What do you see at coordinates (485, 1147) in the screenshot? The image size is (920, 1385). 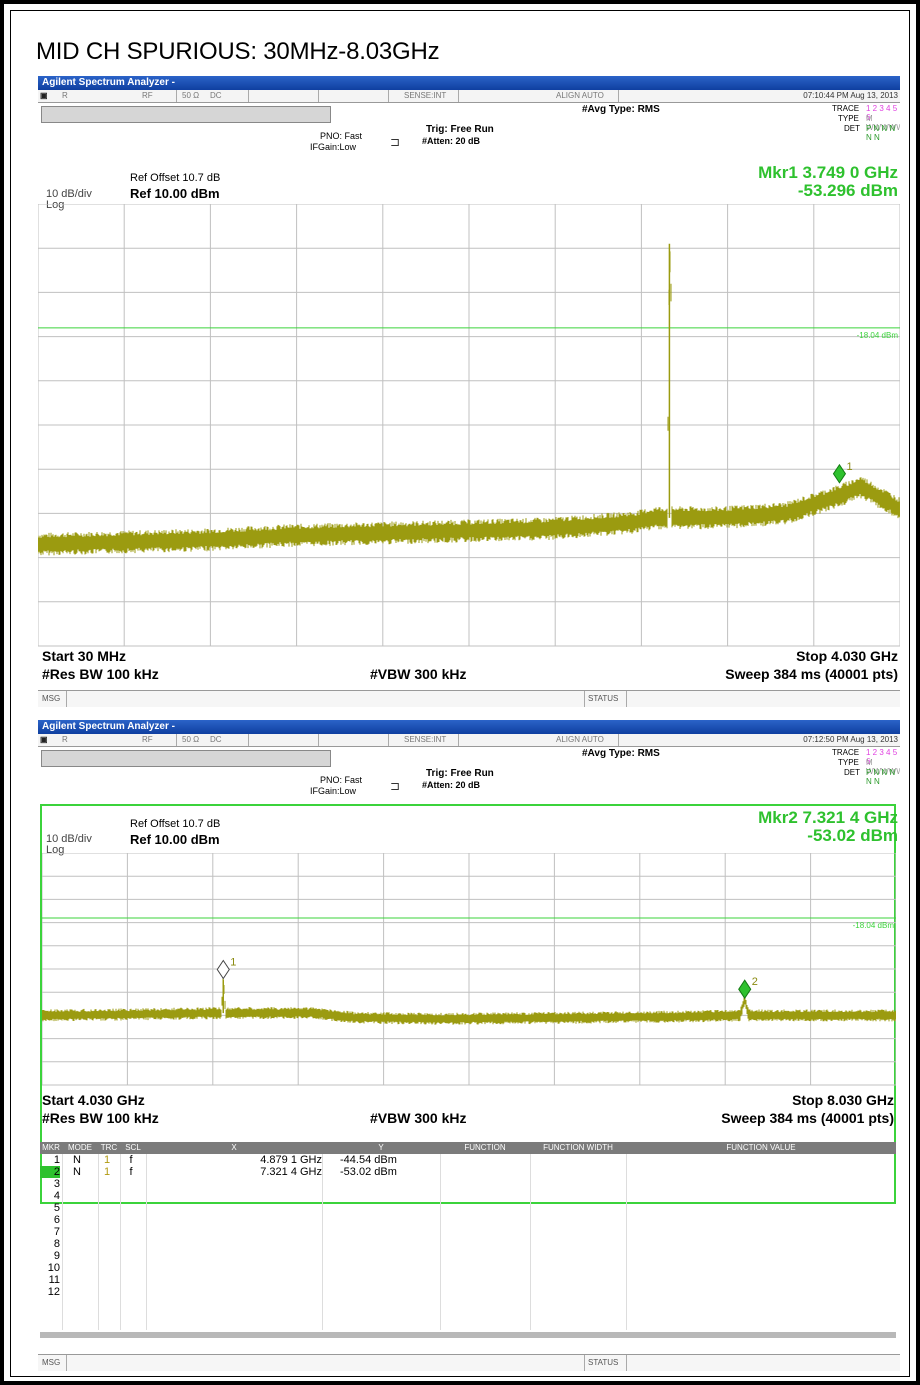 I see `table-header-function: FUNCTION` at bounding box center [485, 1147].